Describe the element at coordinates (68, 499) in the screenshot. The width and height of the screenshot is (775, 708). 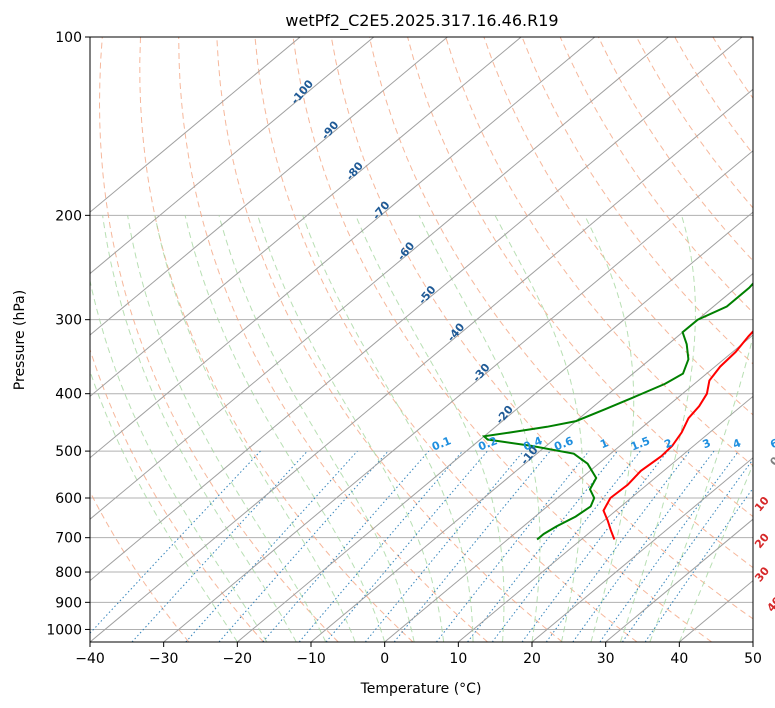
I see `y-tick-label: 600` at that location.